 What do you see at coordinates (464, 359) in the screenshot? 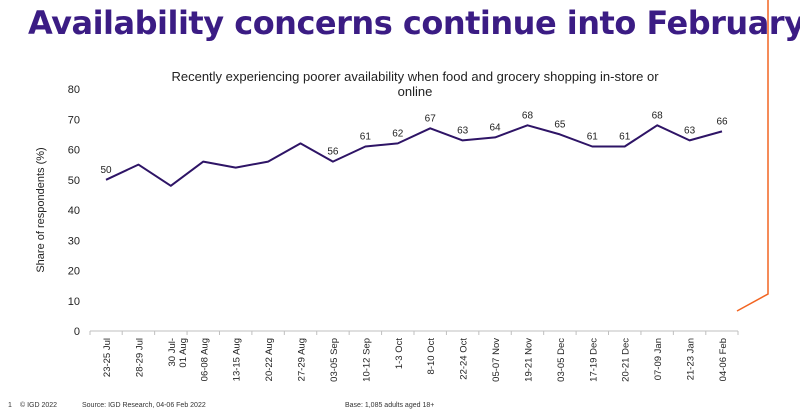
I see `x-tick-label: 22-24 Oct` at bounding box center [464, 359].